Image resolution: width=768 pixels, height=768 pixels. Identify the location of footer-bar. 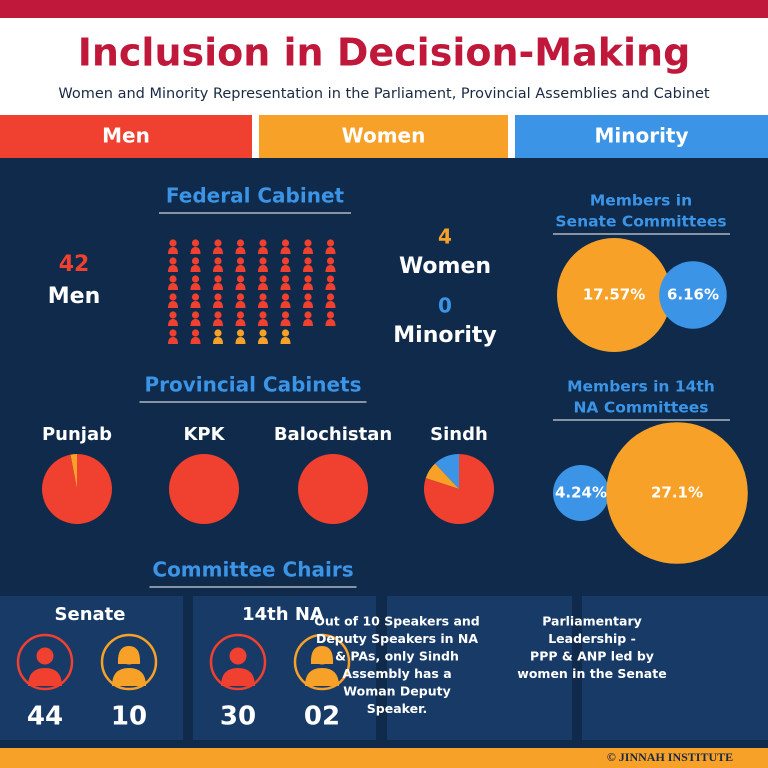
(384, 758).